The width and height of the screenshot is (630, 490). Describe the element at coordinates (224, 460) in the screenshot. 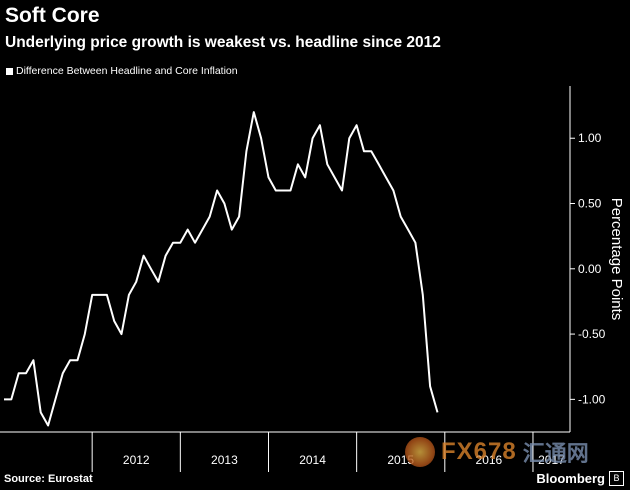

I see `x-tick-label: 2013` at that location.